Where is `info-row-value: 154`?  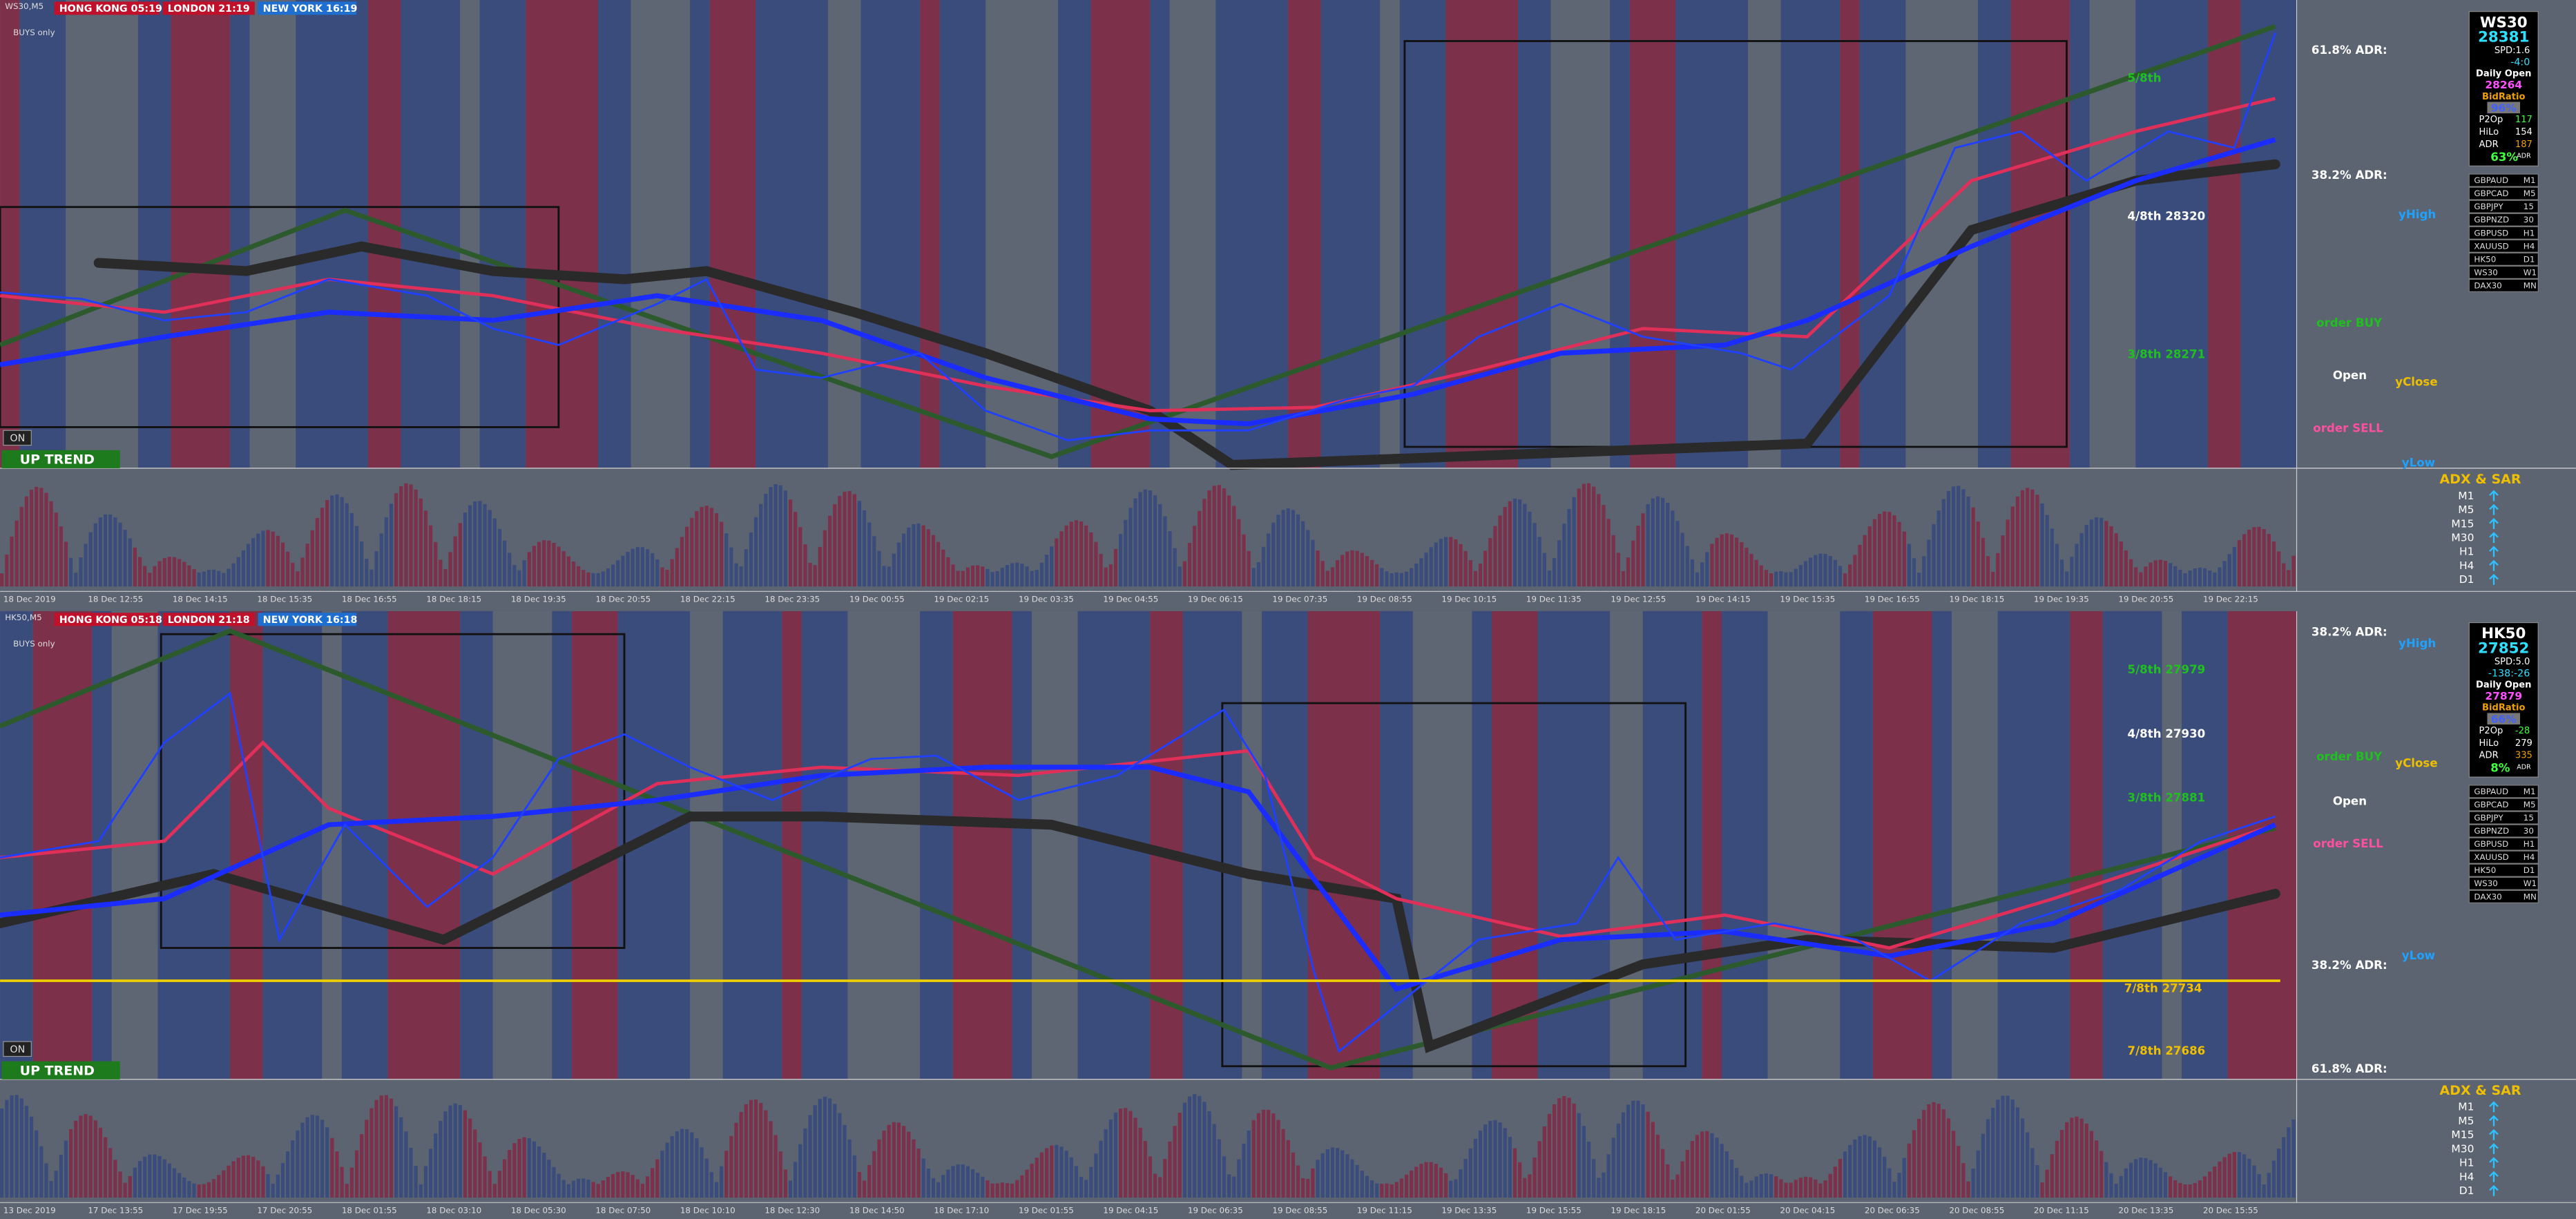
info-row-value: 154 is located at coordinates (2523, 132).